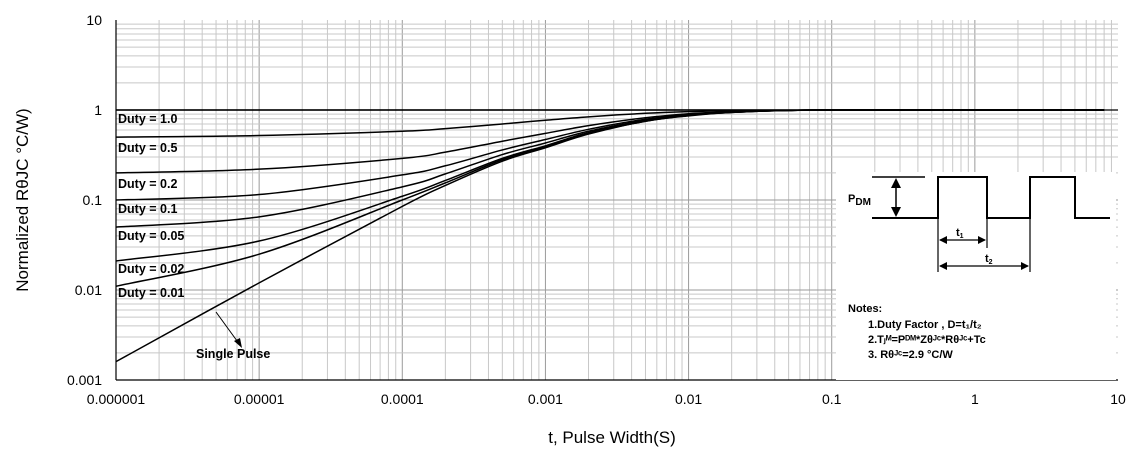 This screenshot has width=1132, height=452. I want to click on inset-background, so click(976, 276).